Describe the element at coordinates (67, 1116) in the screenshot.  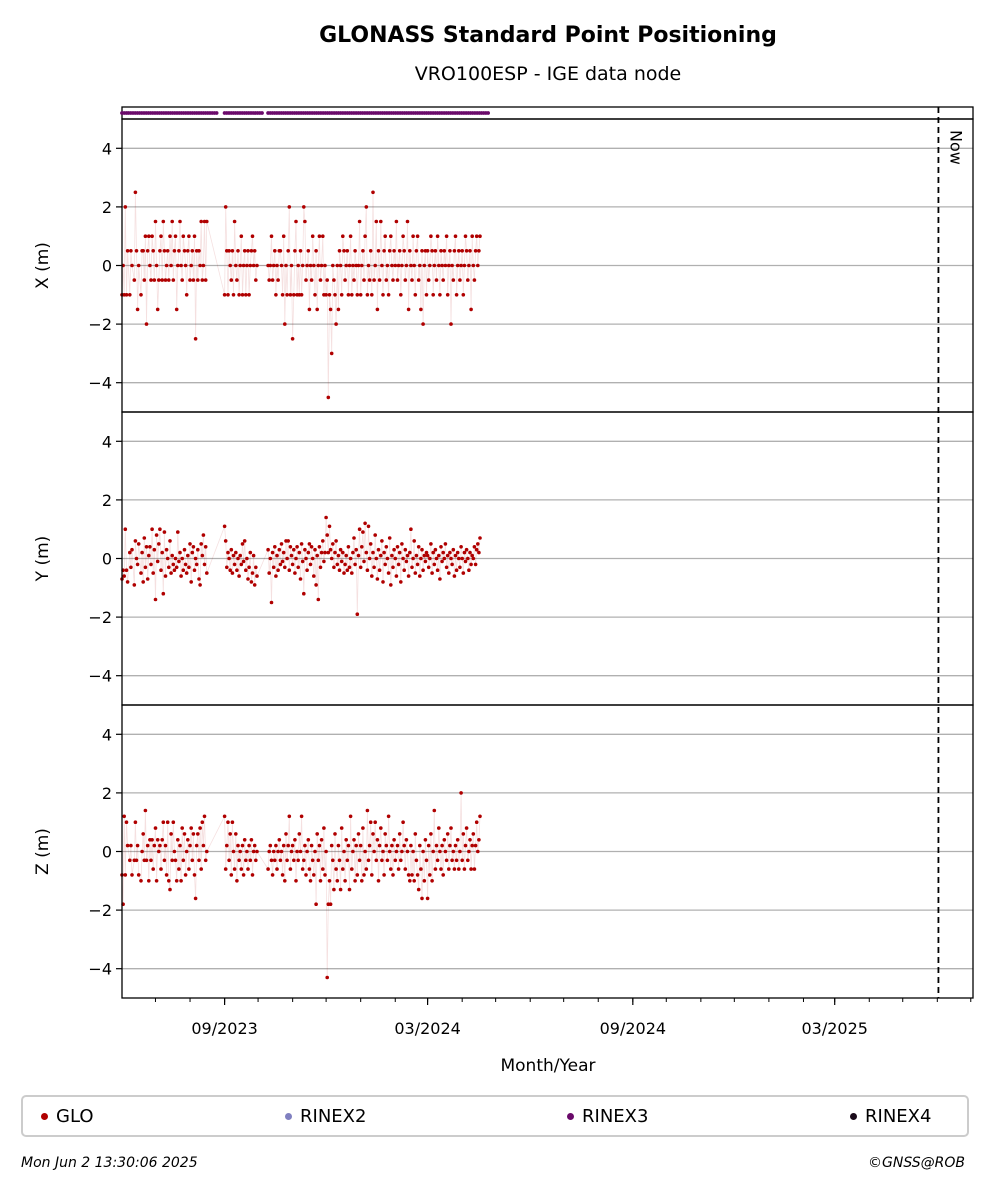
I see `legend-item-glo: GLO` at that location.